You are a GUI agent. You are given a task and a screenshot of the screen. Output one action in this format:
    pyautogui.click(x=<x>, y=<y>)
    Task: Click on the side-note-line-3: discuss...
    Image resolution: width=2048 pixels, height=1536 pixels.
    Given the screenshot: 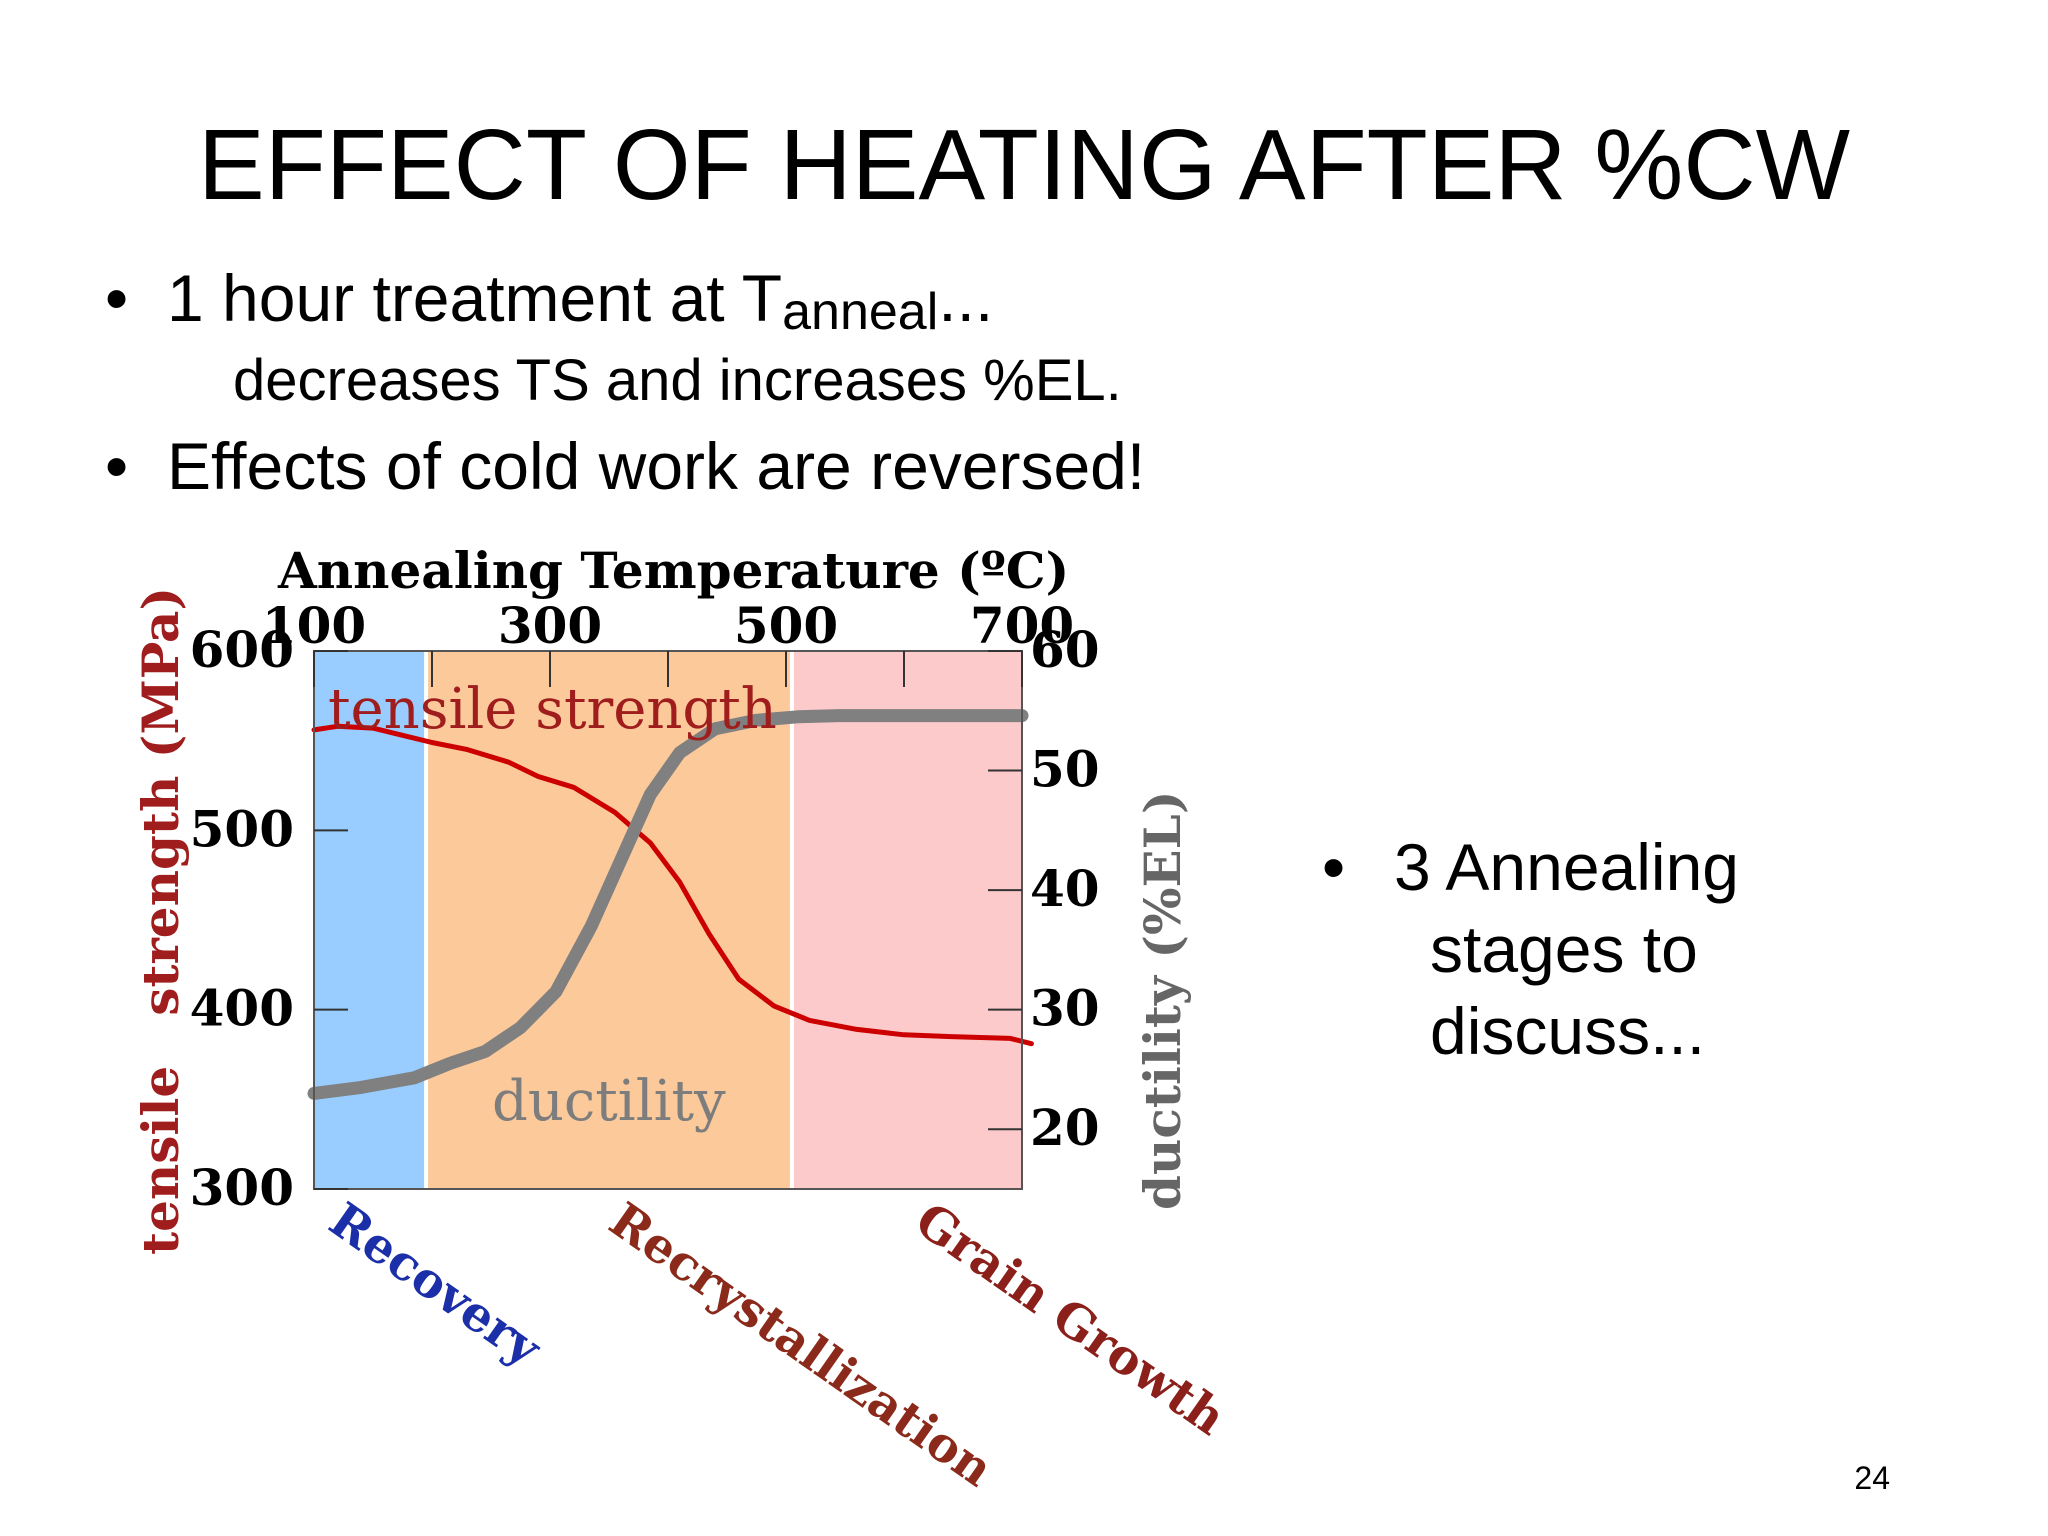 What is the action you would take?
    pyautogui.click(x=1568, y=1031)
    